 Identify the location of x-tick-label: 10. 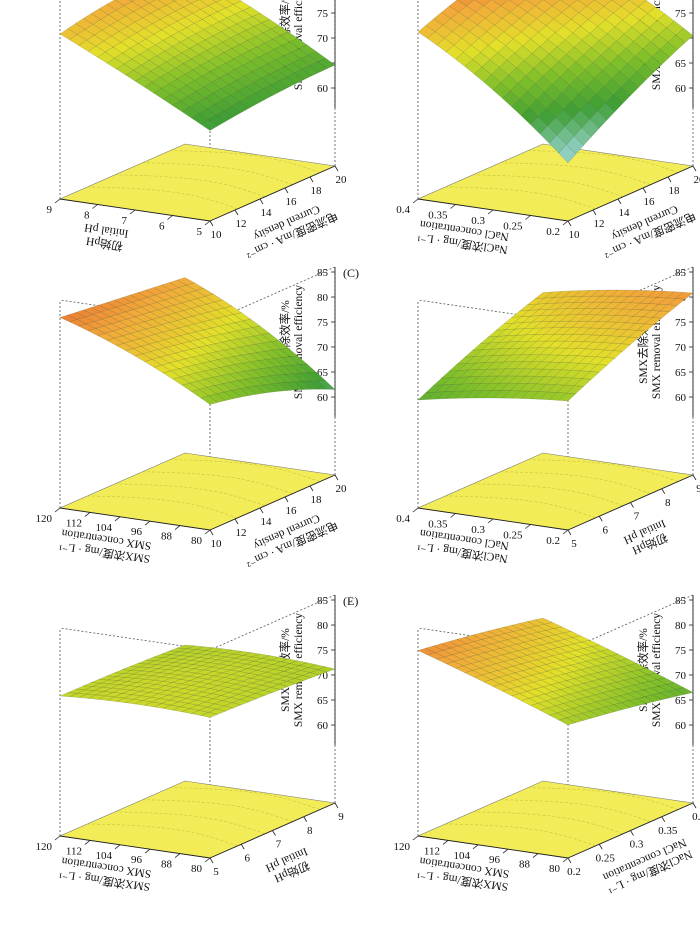
(217, 544).